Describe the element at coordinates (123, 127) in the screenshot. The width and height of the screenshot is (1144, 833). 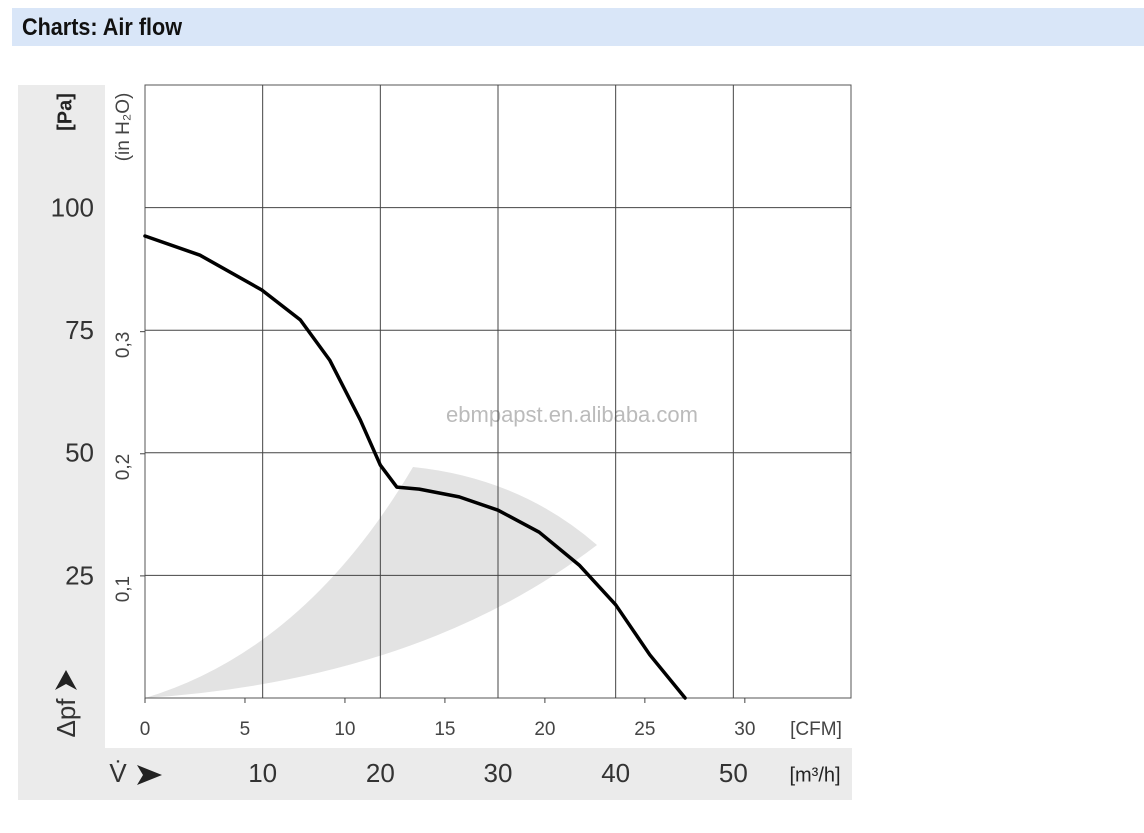
I see `y2-label: (in H₂O)` at that location.